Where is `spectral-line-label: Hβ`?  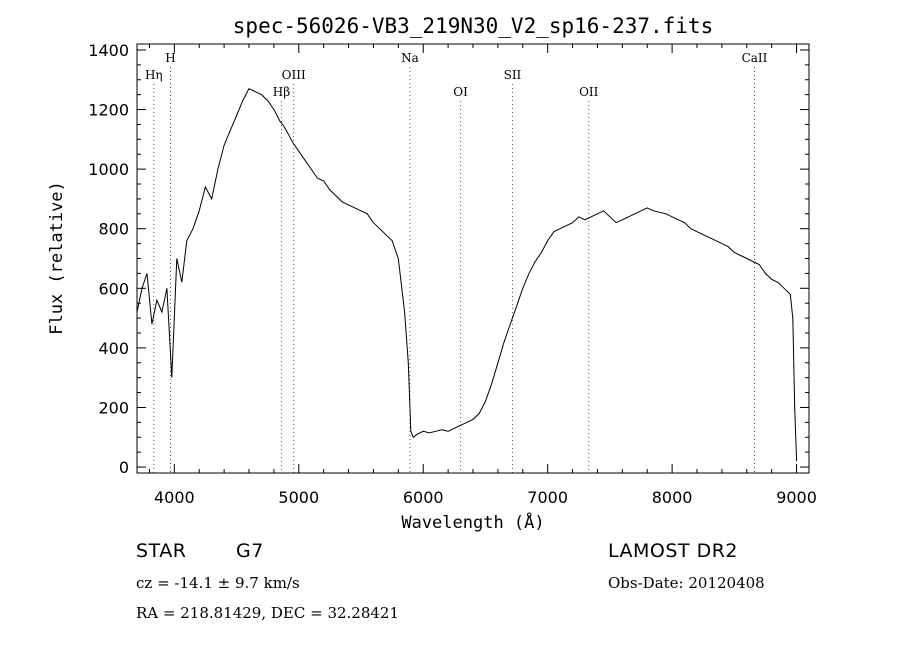 spectral-line-label: Hβ is located at coordinates (281, 92).